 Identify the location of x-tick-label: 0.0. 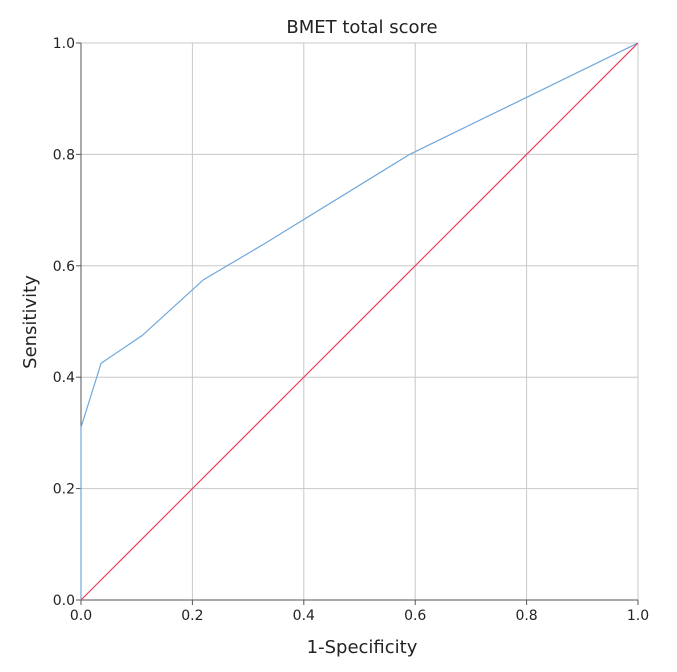
(81, 616).